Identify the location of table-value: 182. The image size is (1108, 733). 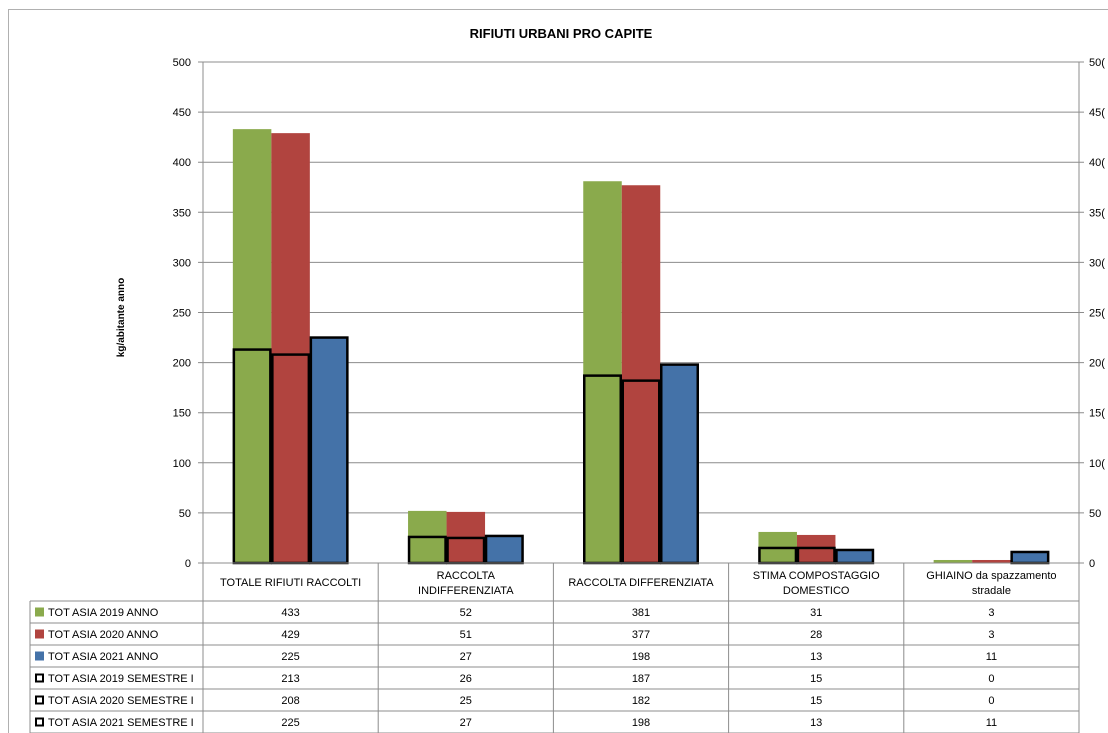
(641, 701).